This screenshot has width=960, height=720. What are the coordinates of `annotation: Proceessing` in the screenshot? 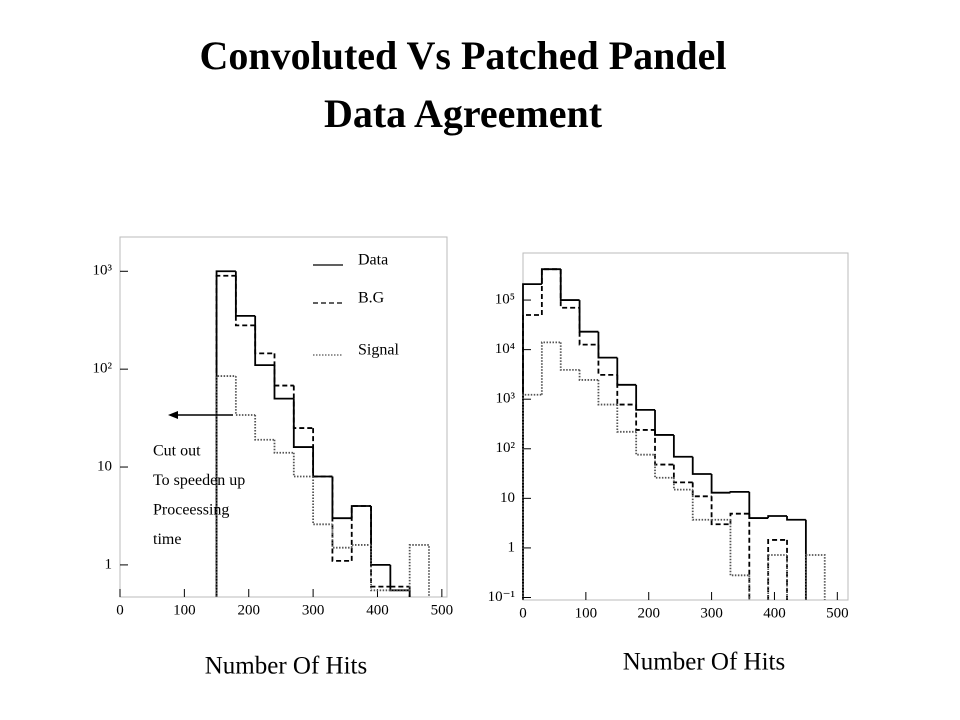 It's located at (191, 510).